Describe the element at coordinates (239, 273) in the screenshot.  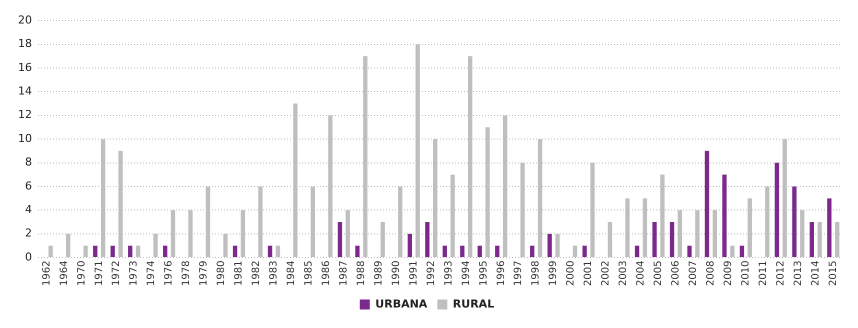
I see `x-tick-label: 1981` at that location.